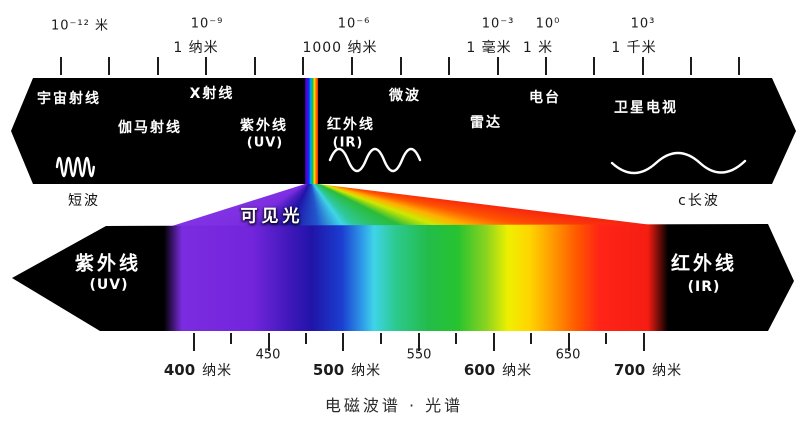  Describe the element at coordinates (198, 370) in the screenshot. I see `wavelength-label-400nm: 400 纳米` at that location.